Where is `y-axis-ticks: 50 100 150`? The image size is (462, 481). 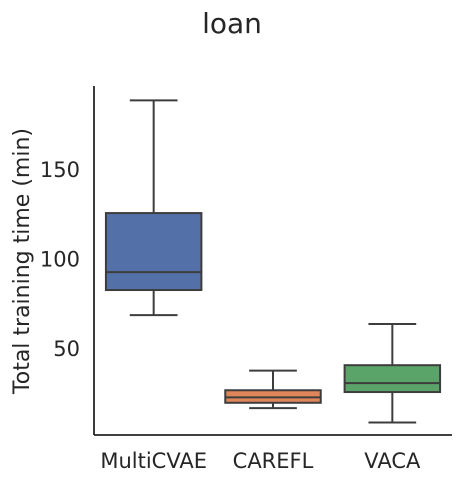
y-axis-ticks: 50 100 150 is located at coordinates (60, 259).